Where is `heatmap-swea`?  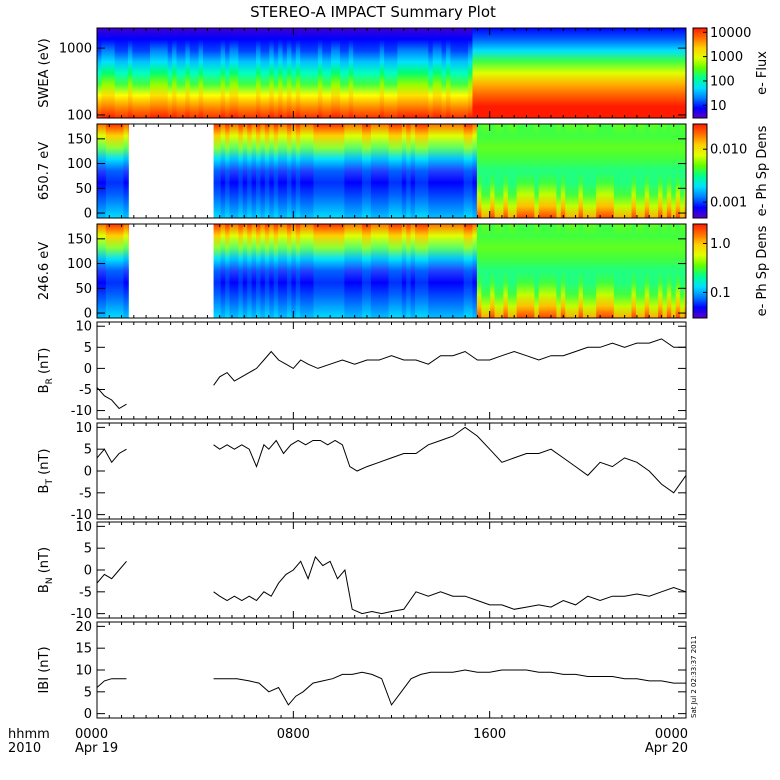
heatmap-swea is located at coordinates (391, 73).